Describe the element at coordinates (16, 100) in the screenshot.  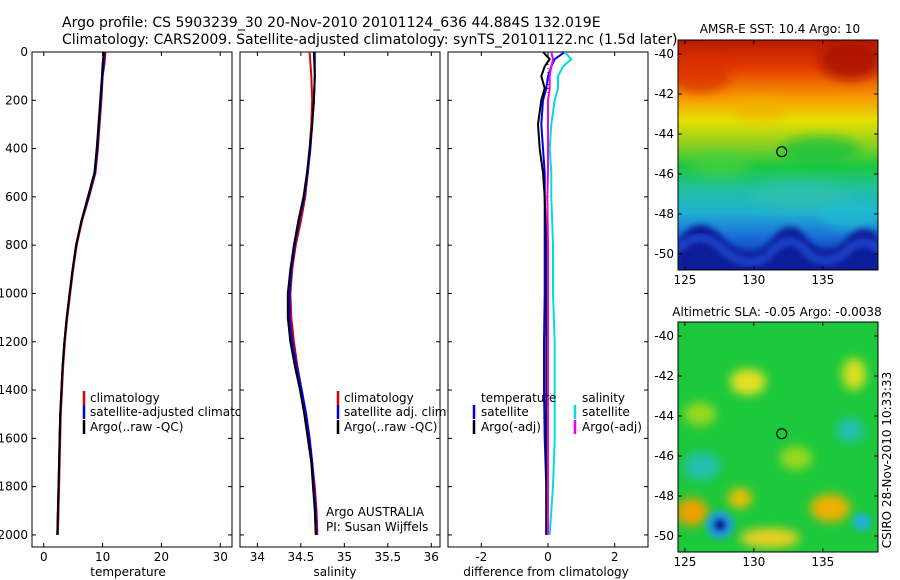
I see `depth-tick-label: 200` at that location.